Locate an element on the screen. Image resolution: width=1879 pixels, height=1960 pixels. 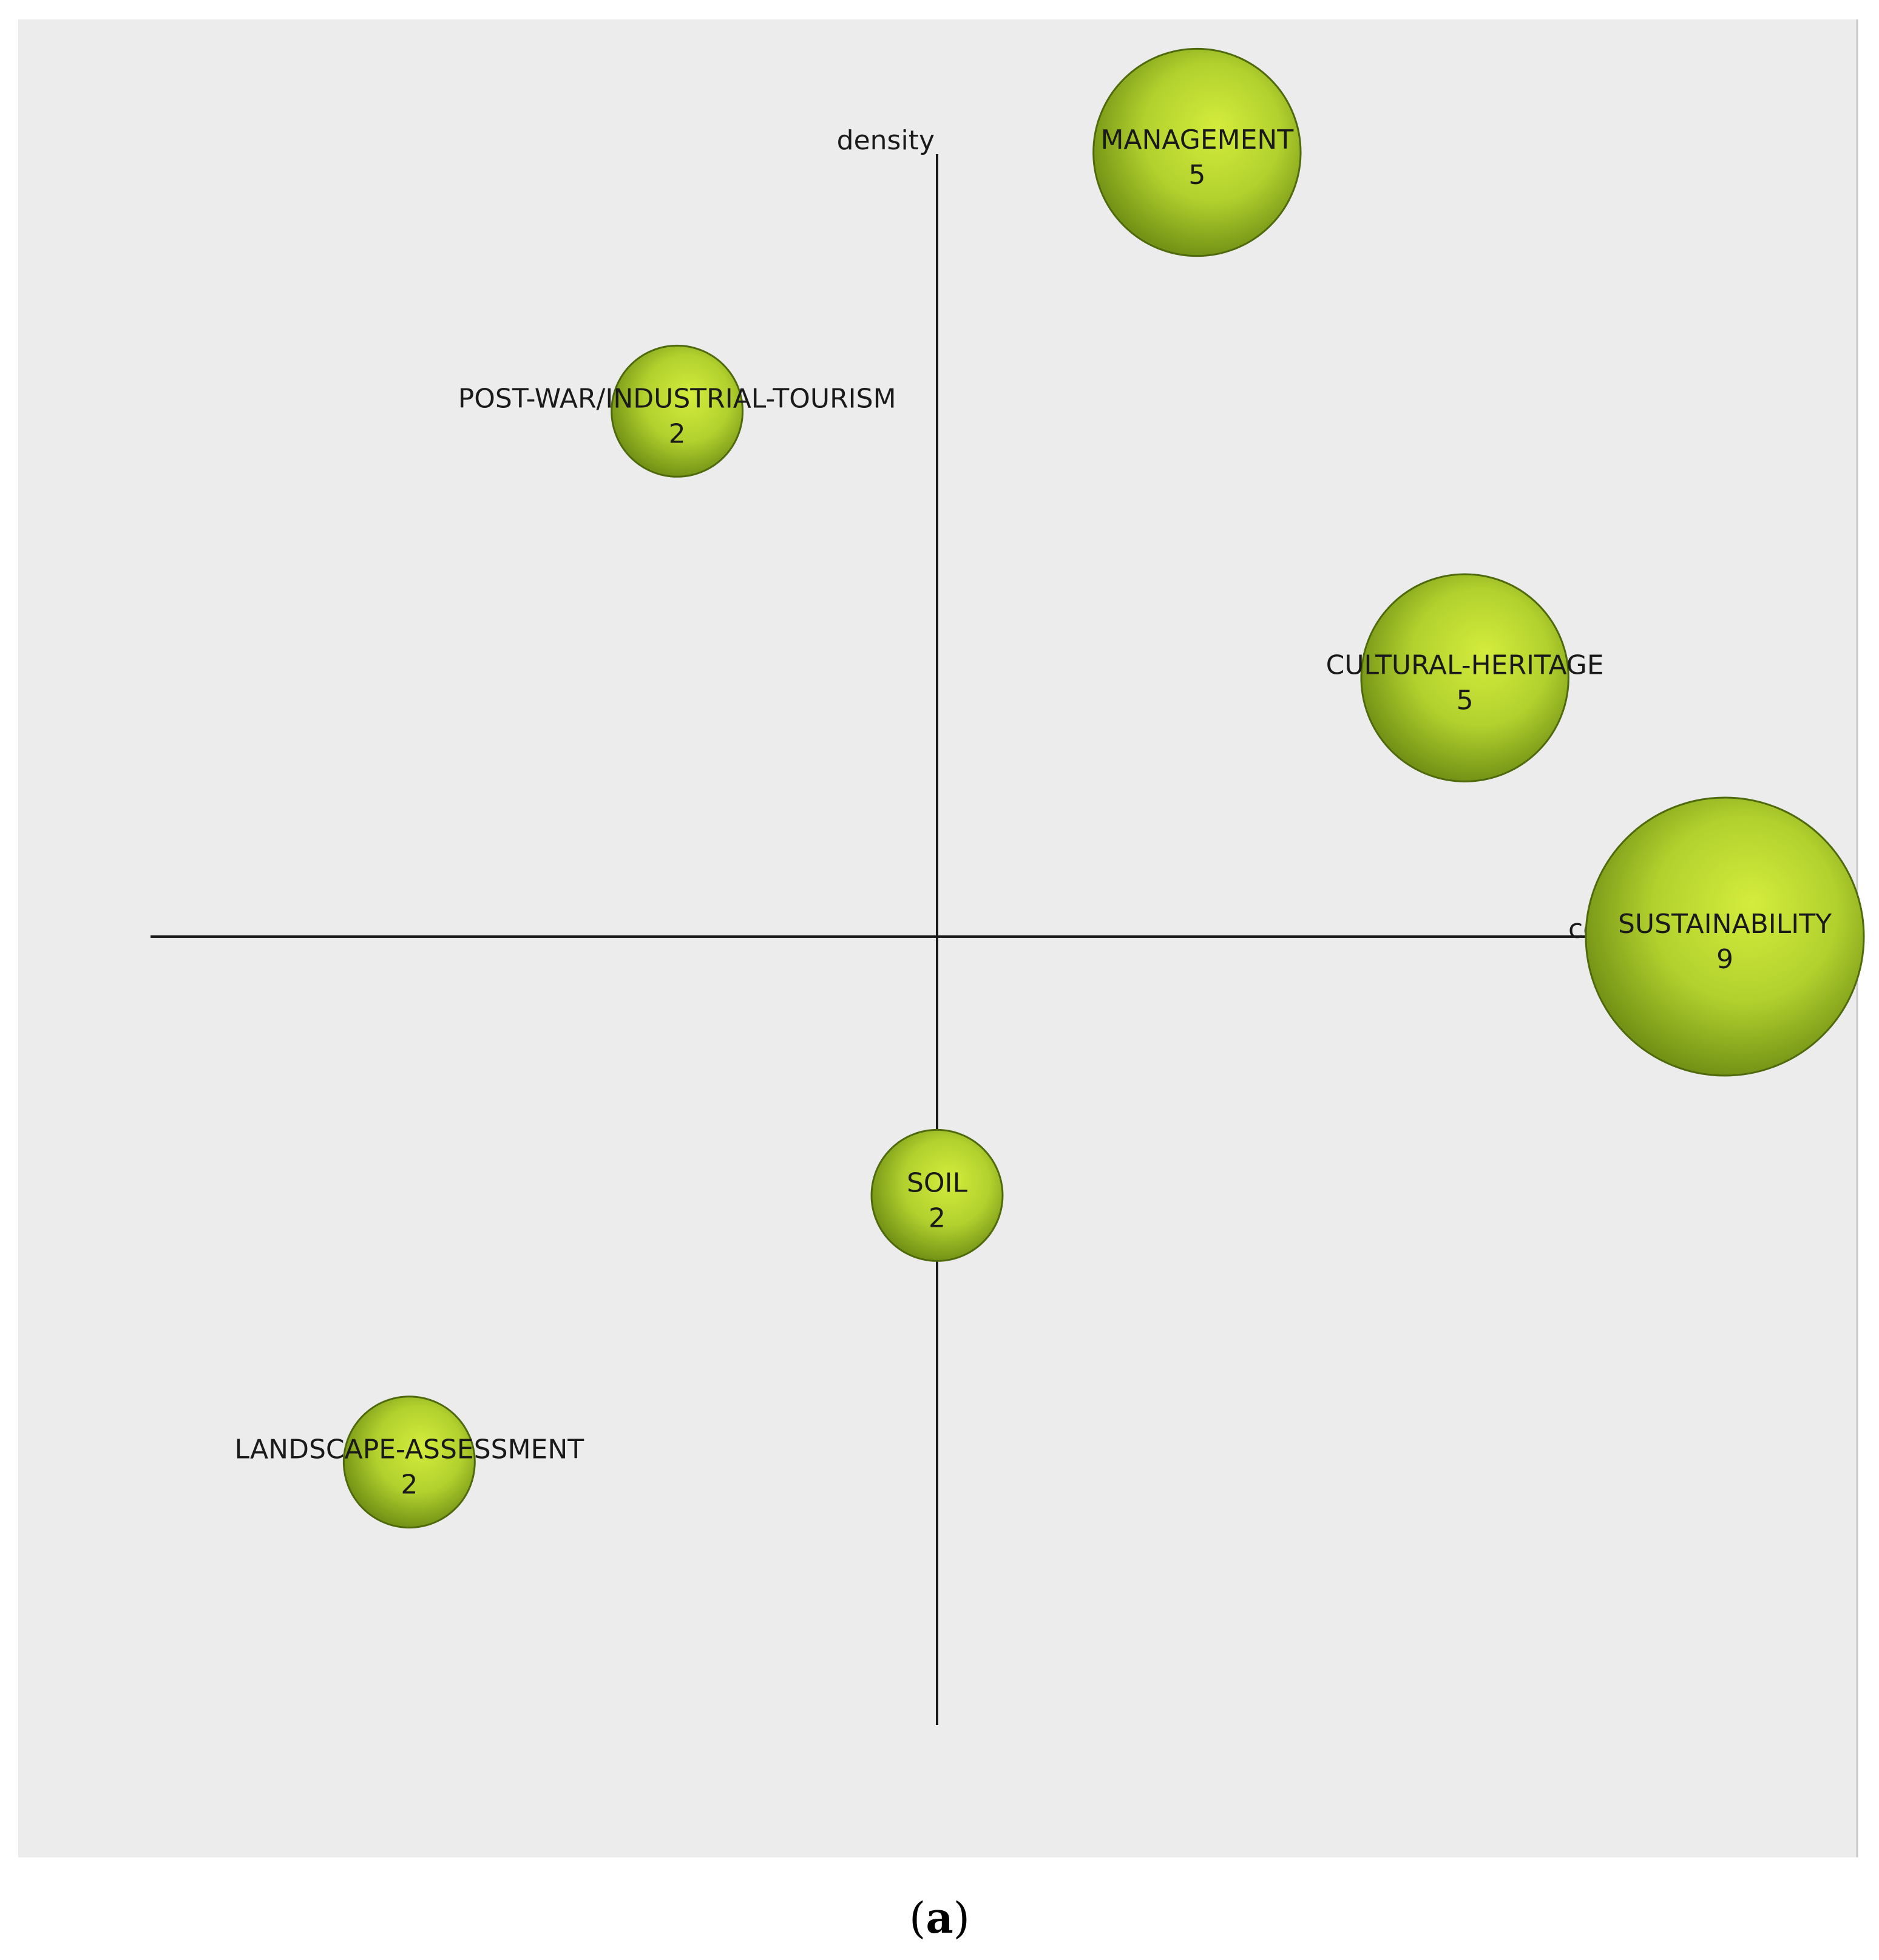
bubble-label: POST-WAR/INDUSTRIAL-TOURISM is located at coordinates (677, 399).